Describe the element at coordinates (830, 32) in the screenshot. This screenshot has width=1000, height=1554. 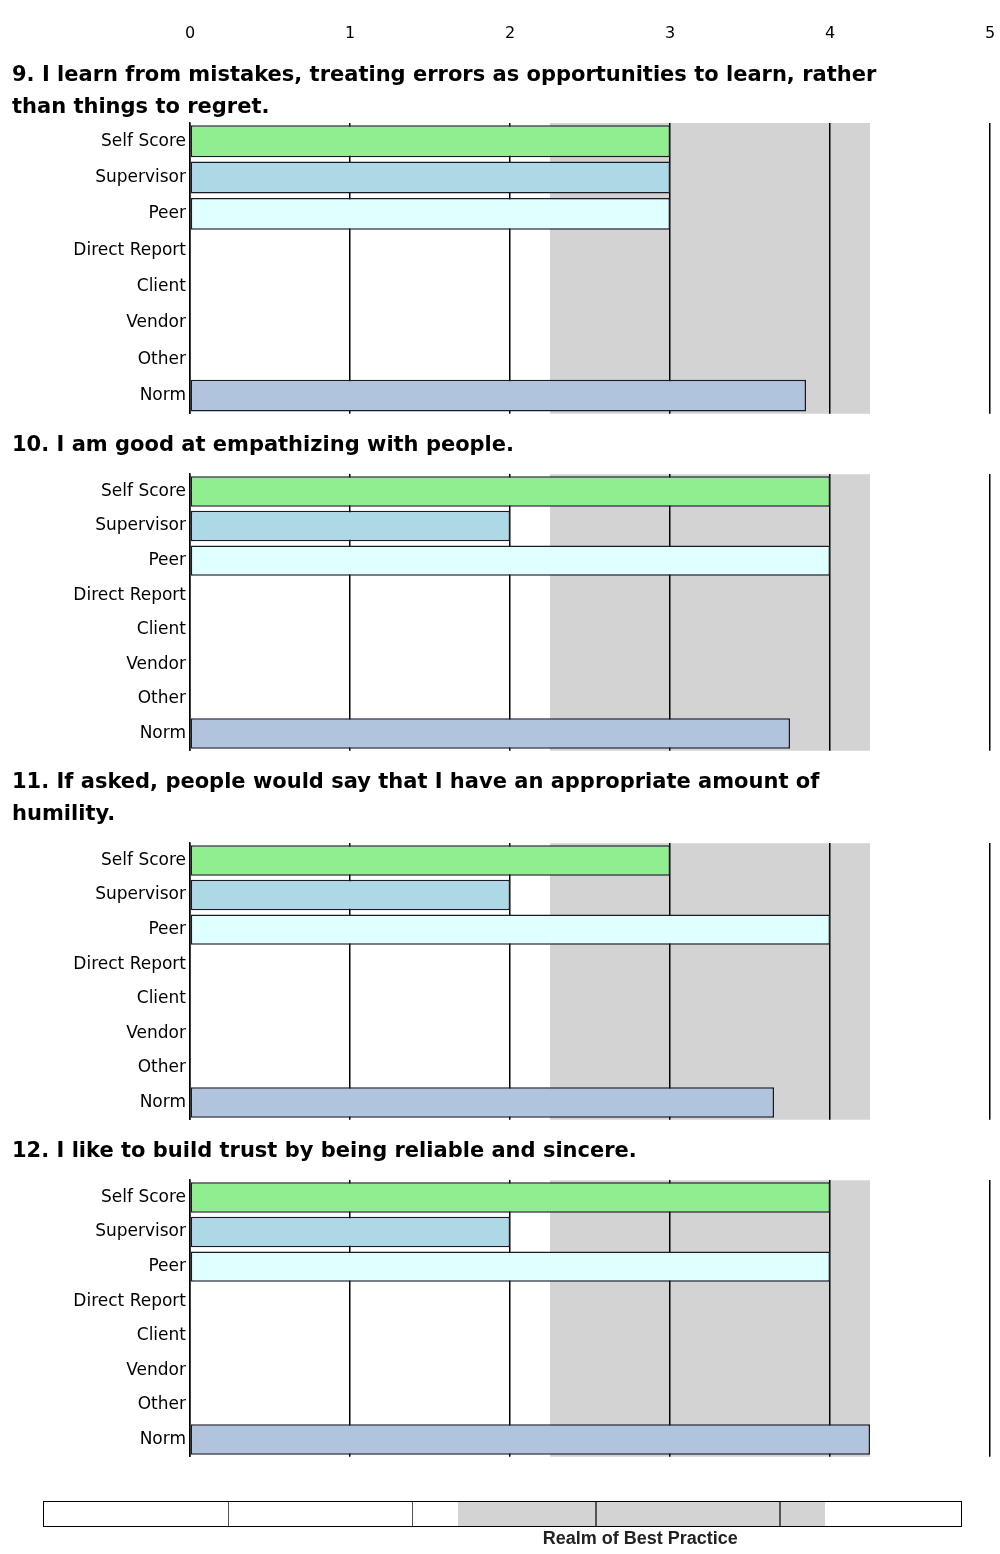
I see `x-tick-label: 4` at that location.